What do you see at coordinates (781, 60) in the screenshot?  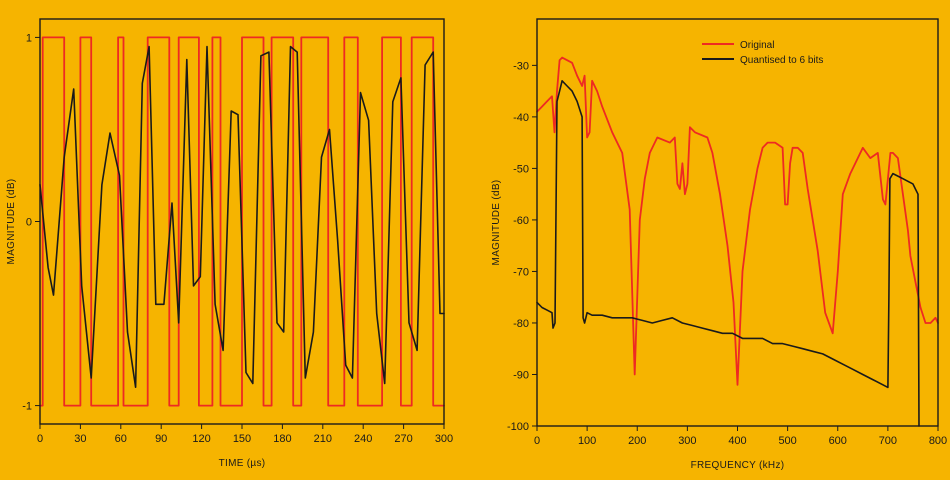 I see `legend-label-quantised-to-6-bits: Quantised to 6 bits` at bounding box center [781, 60].